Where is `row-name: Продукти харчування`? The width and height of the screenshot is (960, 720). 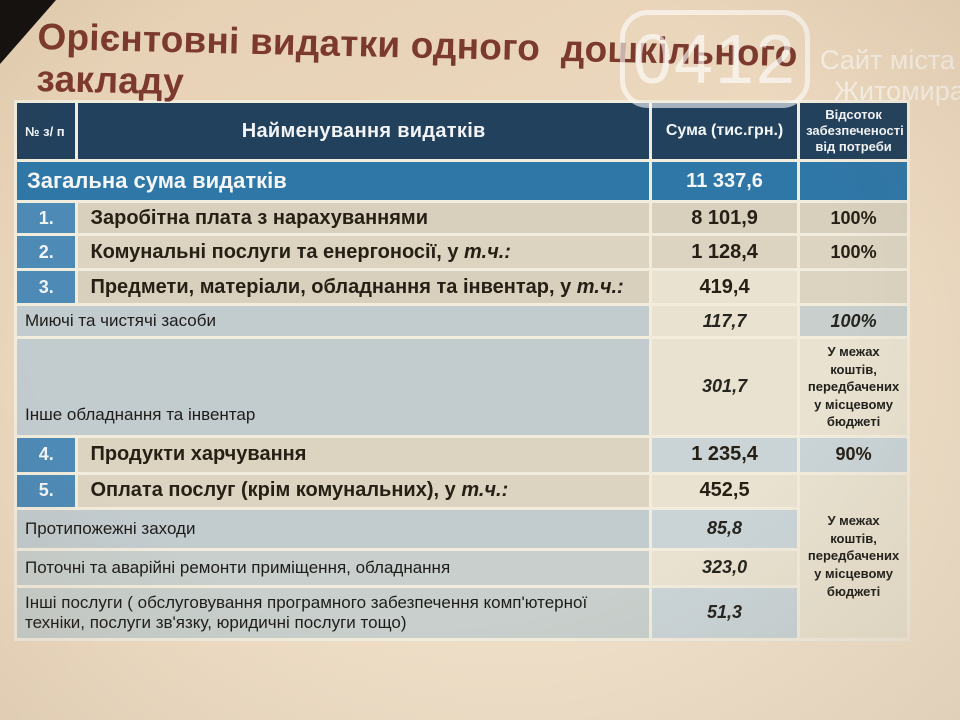 row-name: Продукти харчування is located at coordinates (363, 454).